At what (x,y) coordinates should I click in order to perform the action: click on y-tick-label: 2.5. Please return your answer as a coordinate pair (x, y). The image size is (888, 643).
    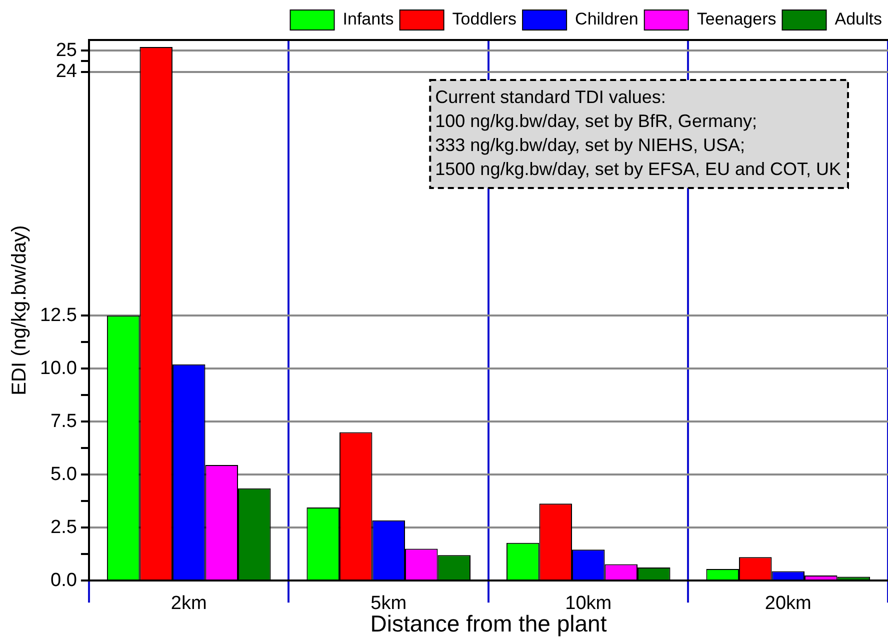
    Looking at the image, I should click on (63, 527).